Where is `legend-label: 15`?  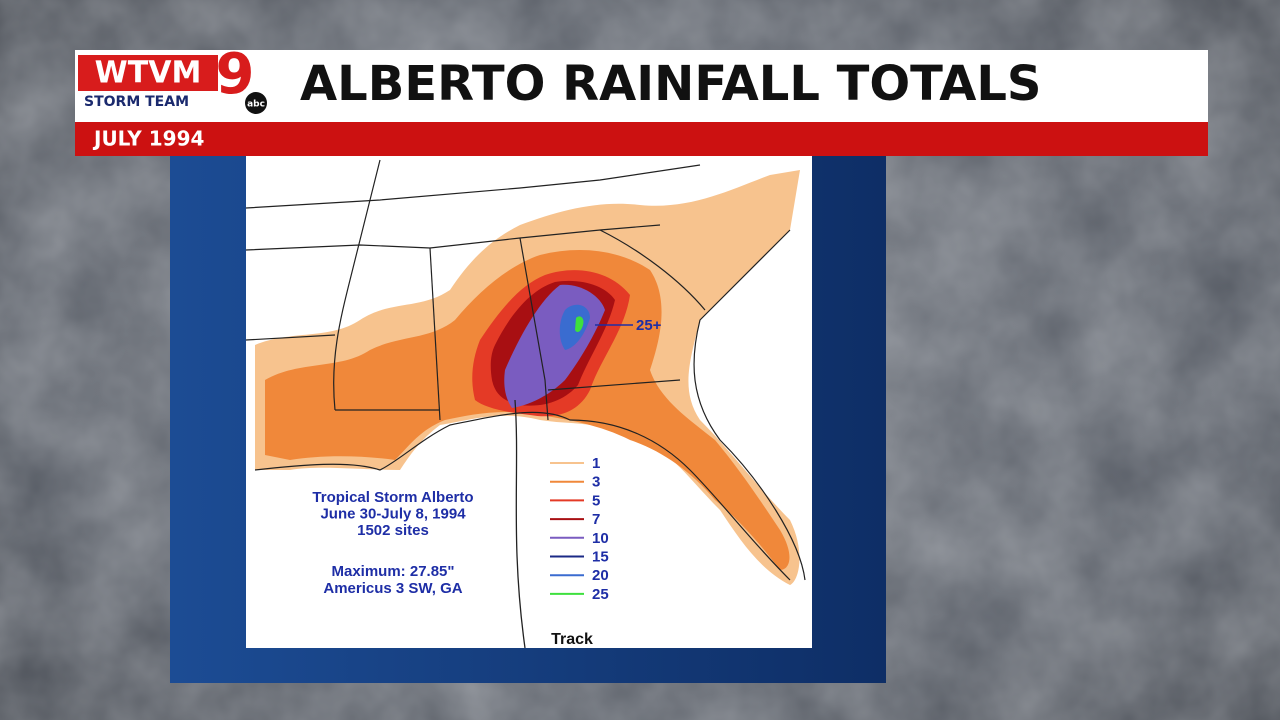
legend-label: 15 is located at coordinates (600, 556).